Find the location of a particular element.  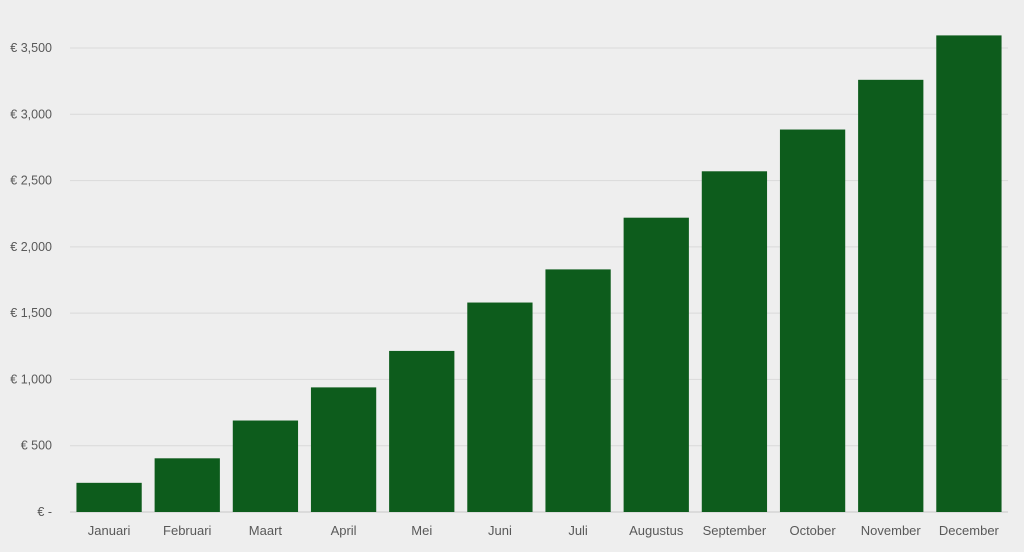

bar-juli is located at coordinates (578, 390).